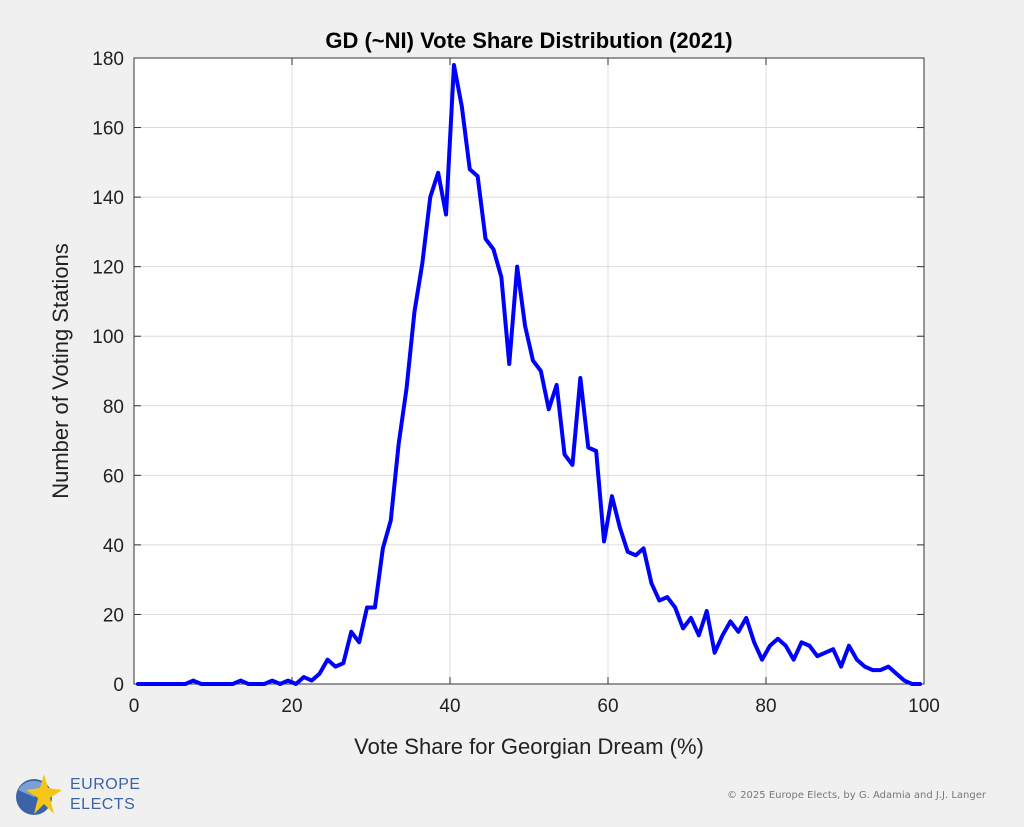 The width and height of the screenshot is (1024, 827). I want to click on x-tick-label: 60, so click(607, 706).